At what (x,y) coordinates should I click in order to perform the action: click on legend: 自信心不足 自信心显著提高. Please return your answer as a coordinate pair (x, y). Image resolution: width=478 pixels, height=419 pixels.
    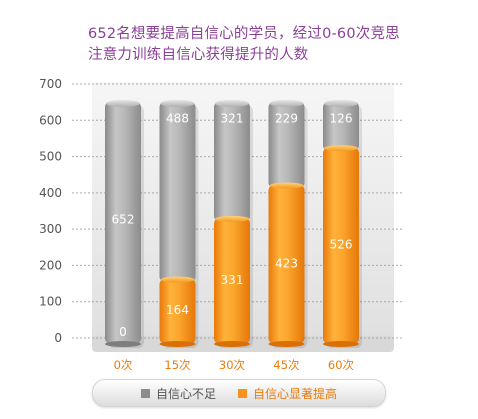
    Looking at the image, I should click on (239, 393).